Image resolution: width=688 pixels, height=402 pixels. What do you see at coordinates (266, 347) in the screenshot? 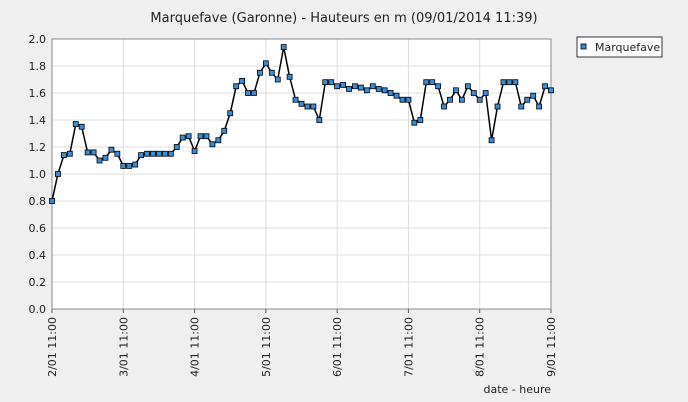
I see `x-tick-label: 5/01 11:00` at bounding box center [266, 347].